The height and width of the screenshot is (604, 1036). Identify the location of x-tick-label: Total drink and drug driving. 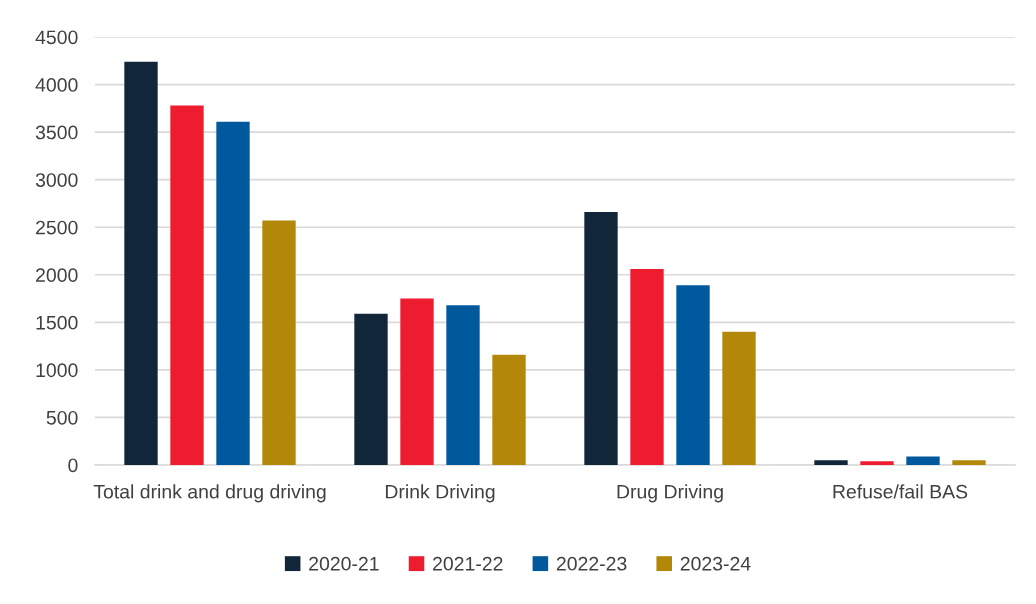
(209, 493).